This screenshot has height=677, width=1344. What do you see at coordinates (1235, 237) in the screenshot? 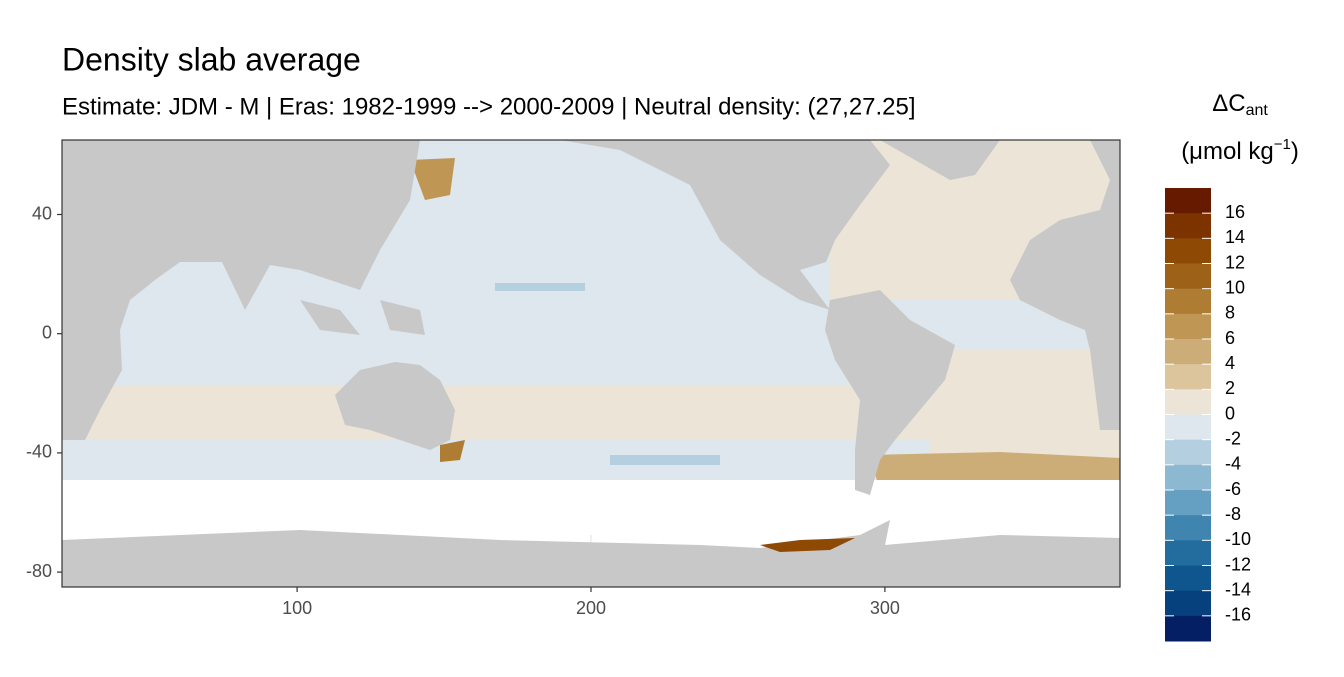
I see `legend-label: 14` at bounding box center [1235, 237].